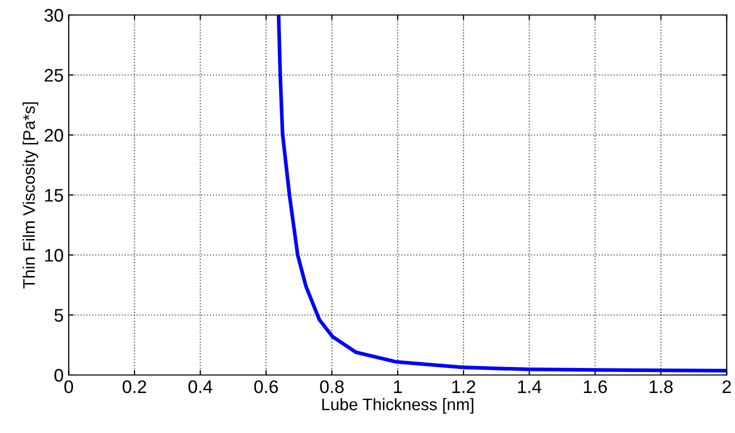 This screenshot has width=735, height=433. Describe the element at coordinates (54, 75) in the screenshot. I see `y-tick-label: 25` at that location.